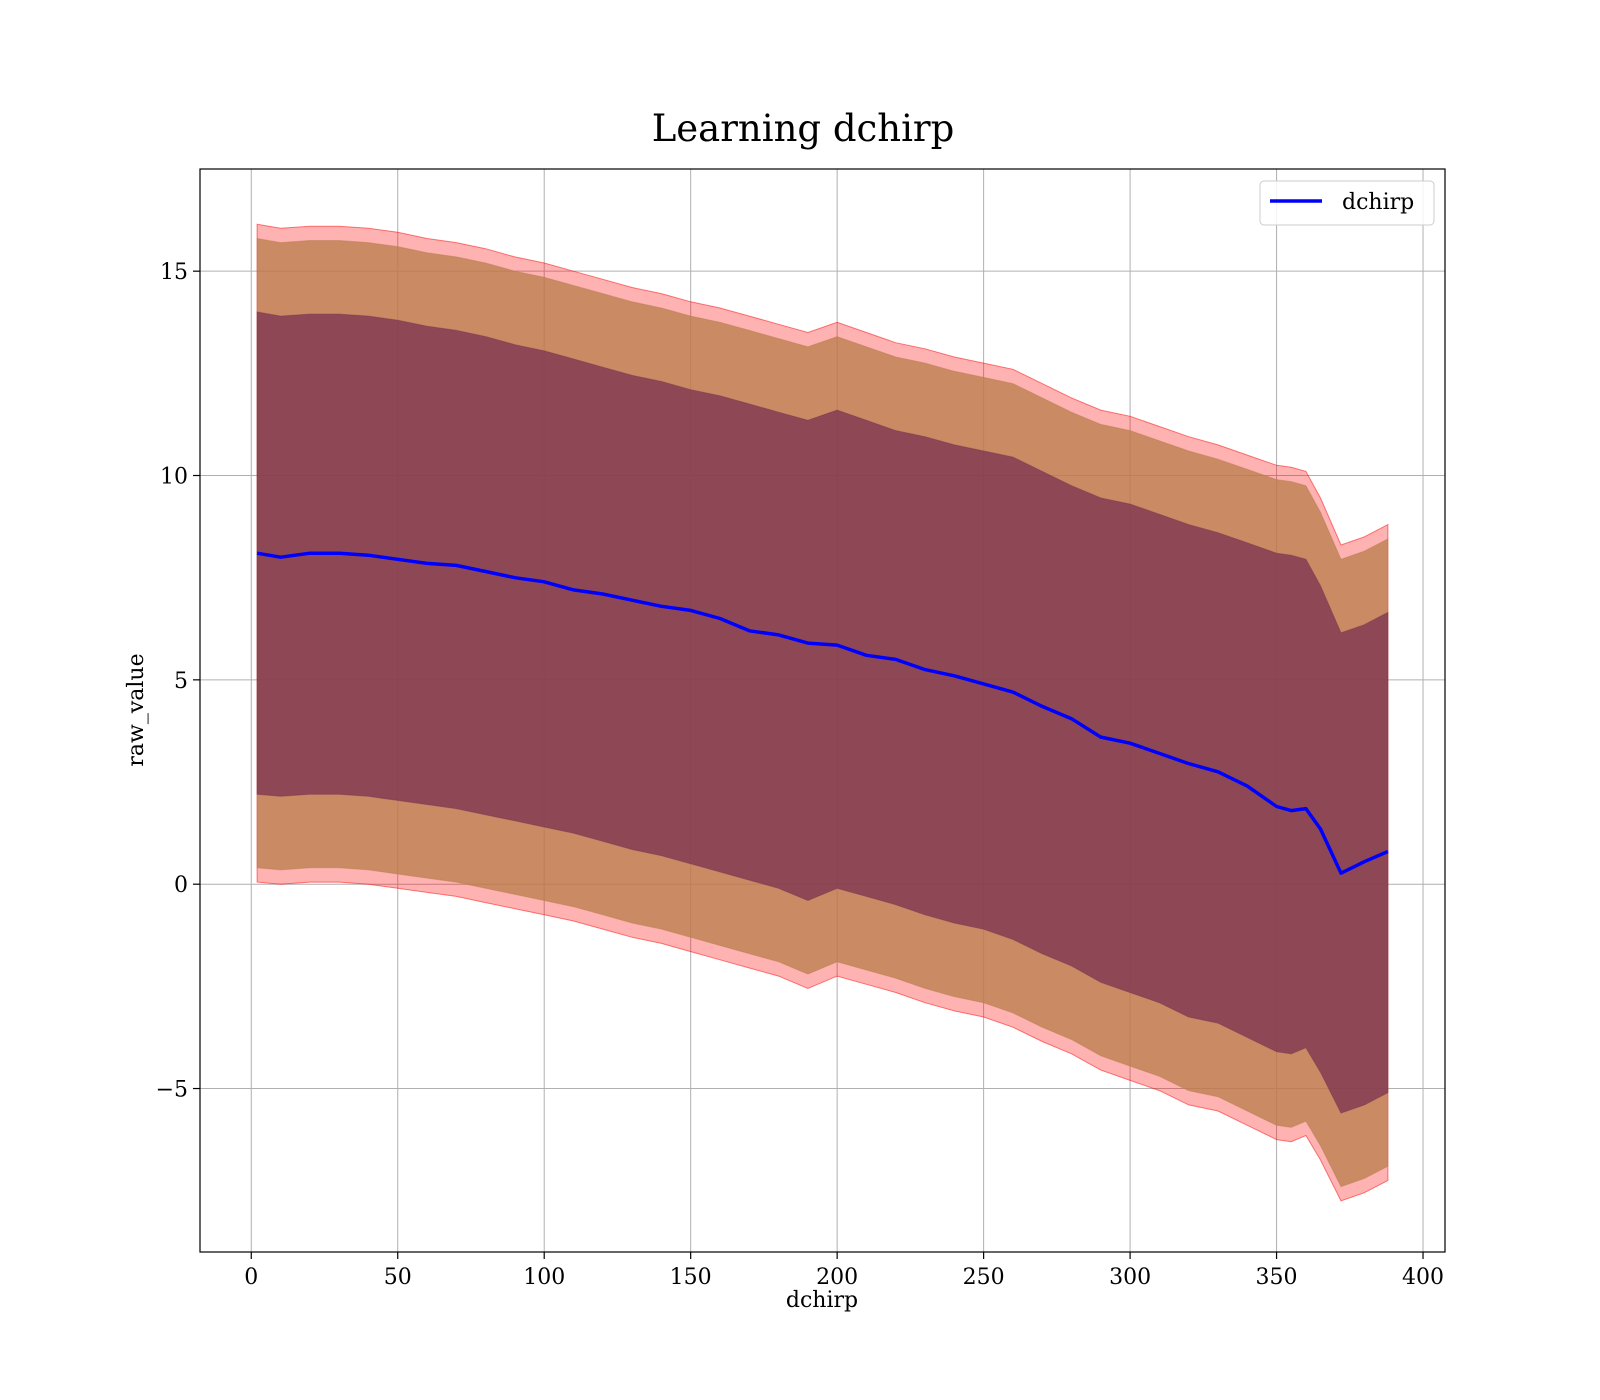 The image size is (1600, 1400). What do you see at coordinates (174, 272) in the screenshot?
I see `y-tick-label: 15` at bounding box center [174, 272].